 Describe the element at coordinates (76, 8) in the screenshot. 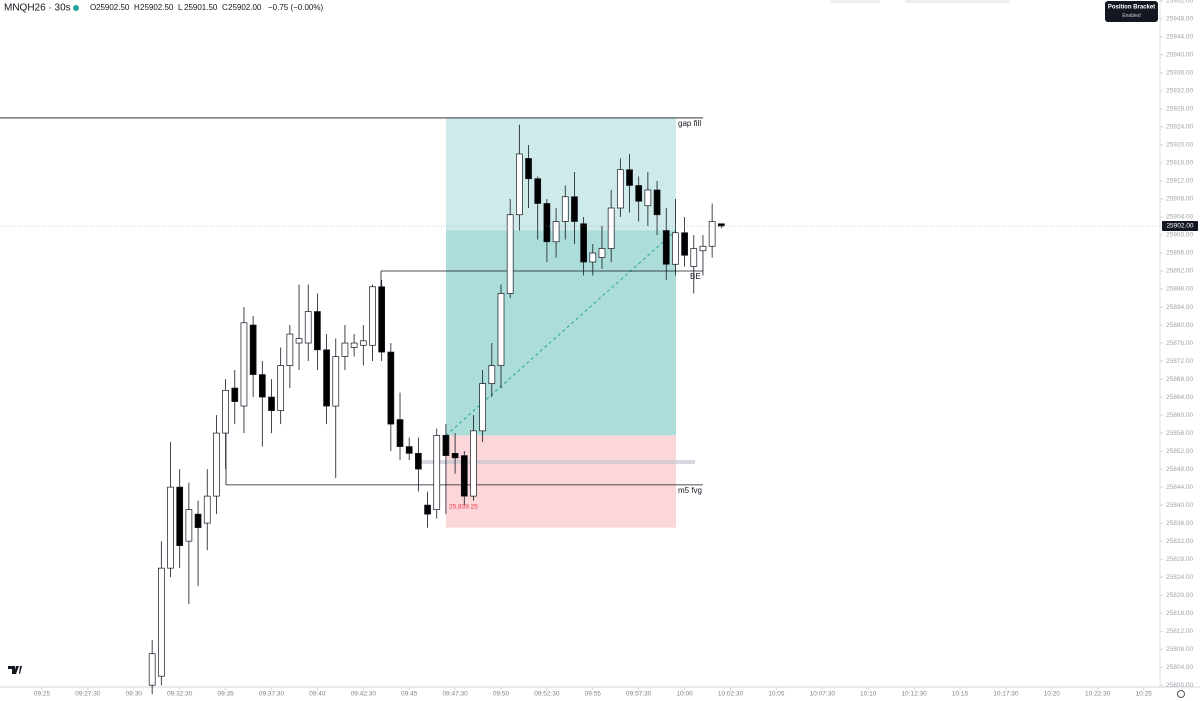

I see `status-dot` at that location.